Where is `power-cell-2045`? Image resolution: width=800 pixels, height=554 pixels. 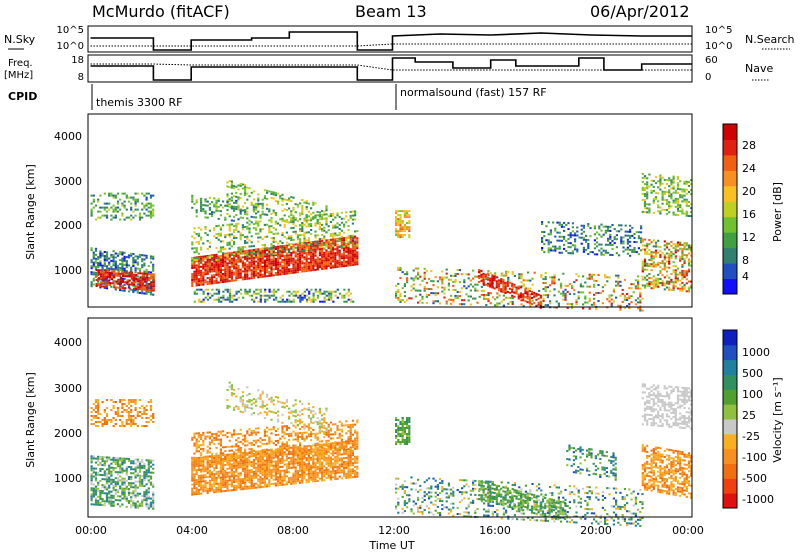 power-cell-2045 is located at coordinates (339, 235).